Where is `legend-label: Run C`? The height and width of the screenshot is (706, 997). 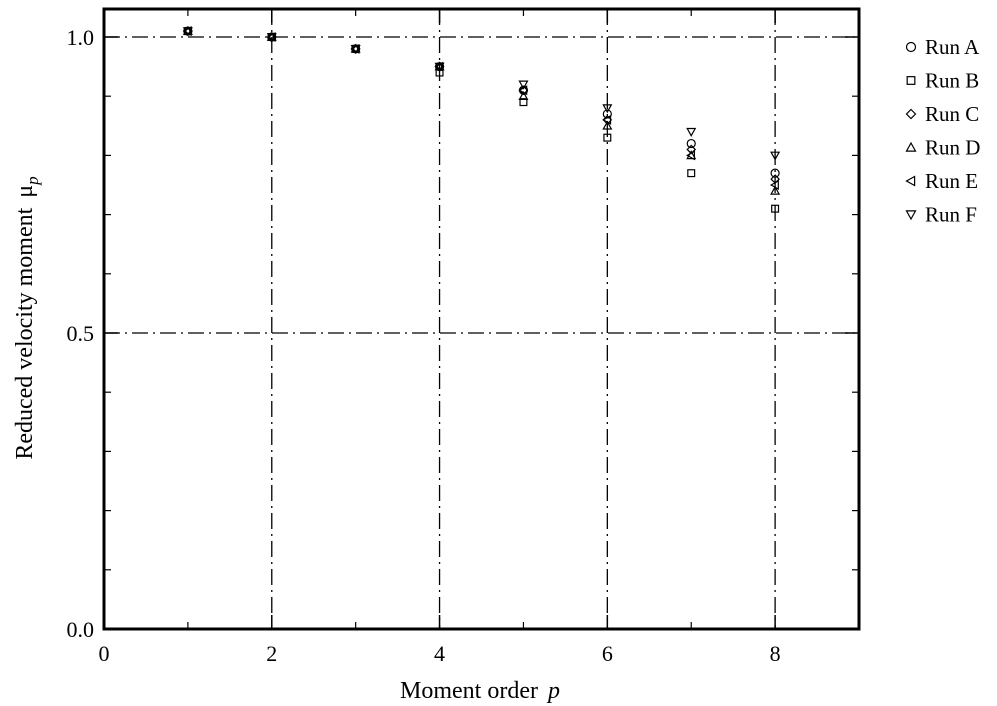
legend-label: Run C is located at coordinates (952, 114).